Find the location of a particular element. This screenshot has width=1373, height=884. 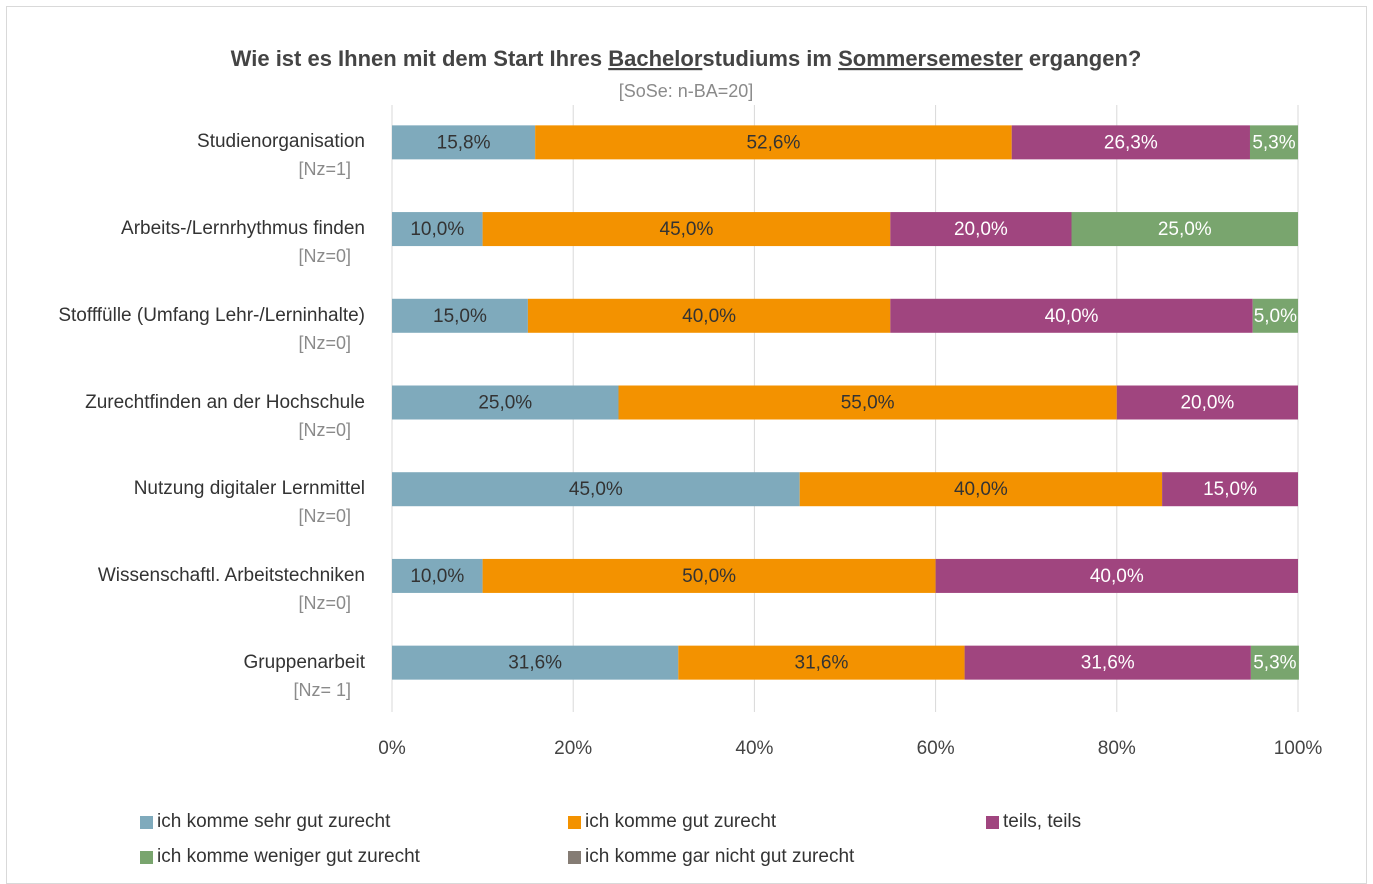

data-label: 52,6% is located at coordinates (773, 142).